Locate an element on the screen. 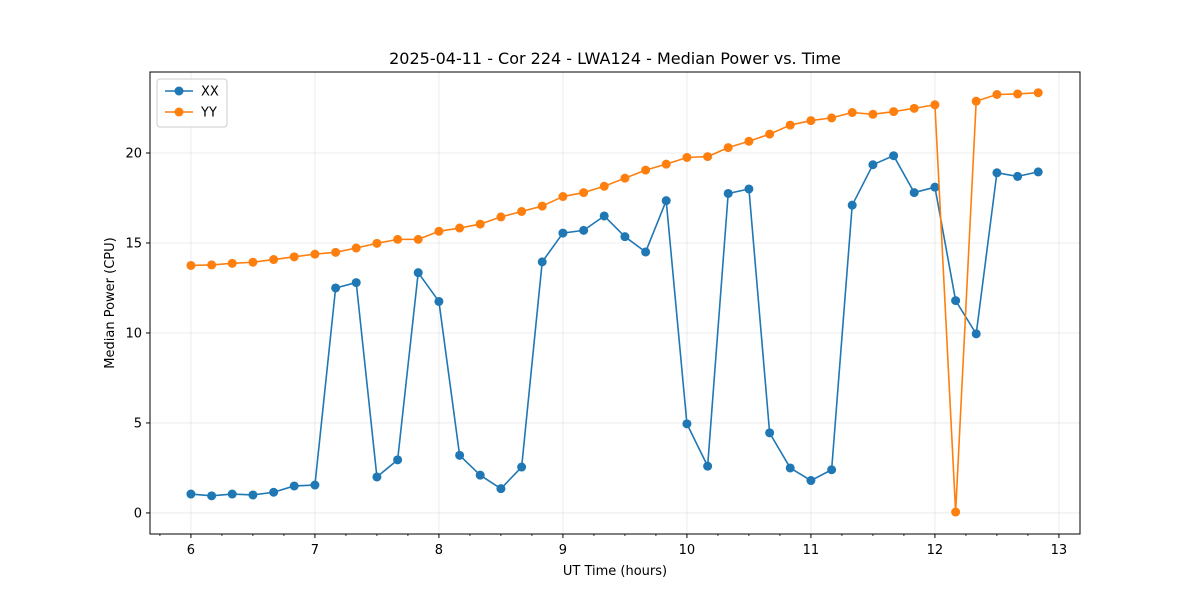 The image size is (1200, 600). legend-yy-marker is located at coordinates (179, 112).